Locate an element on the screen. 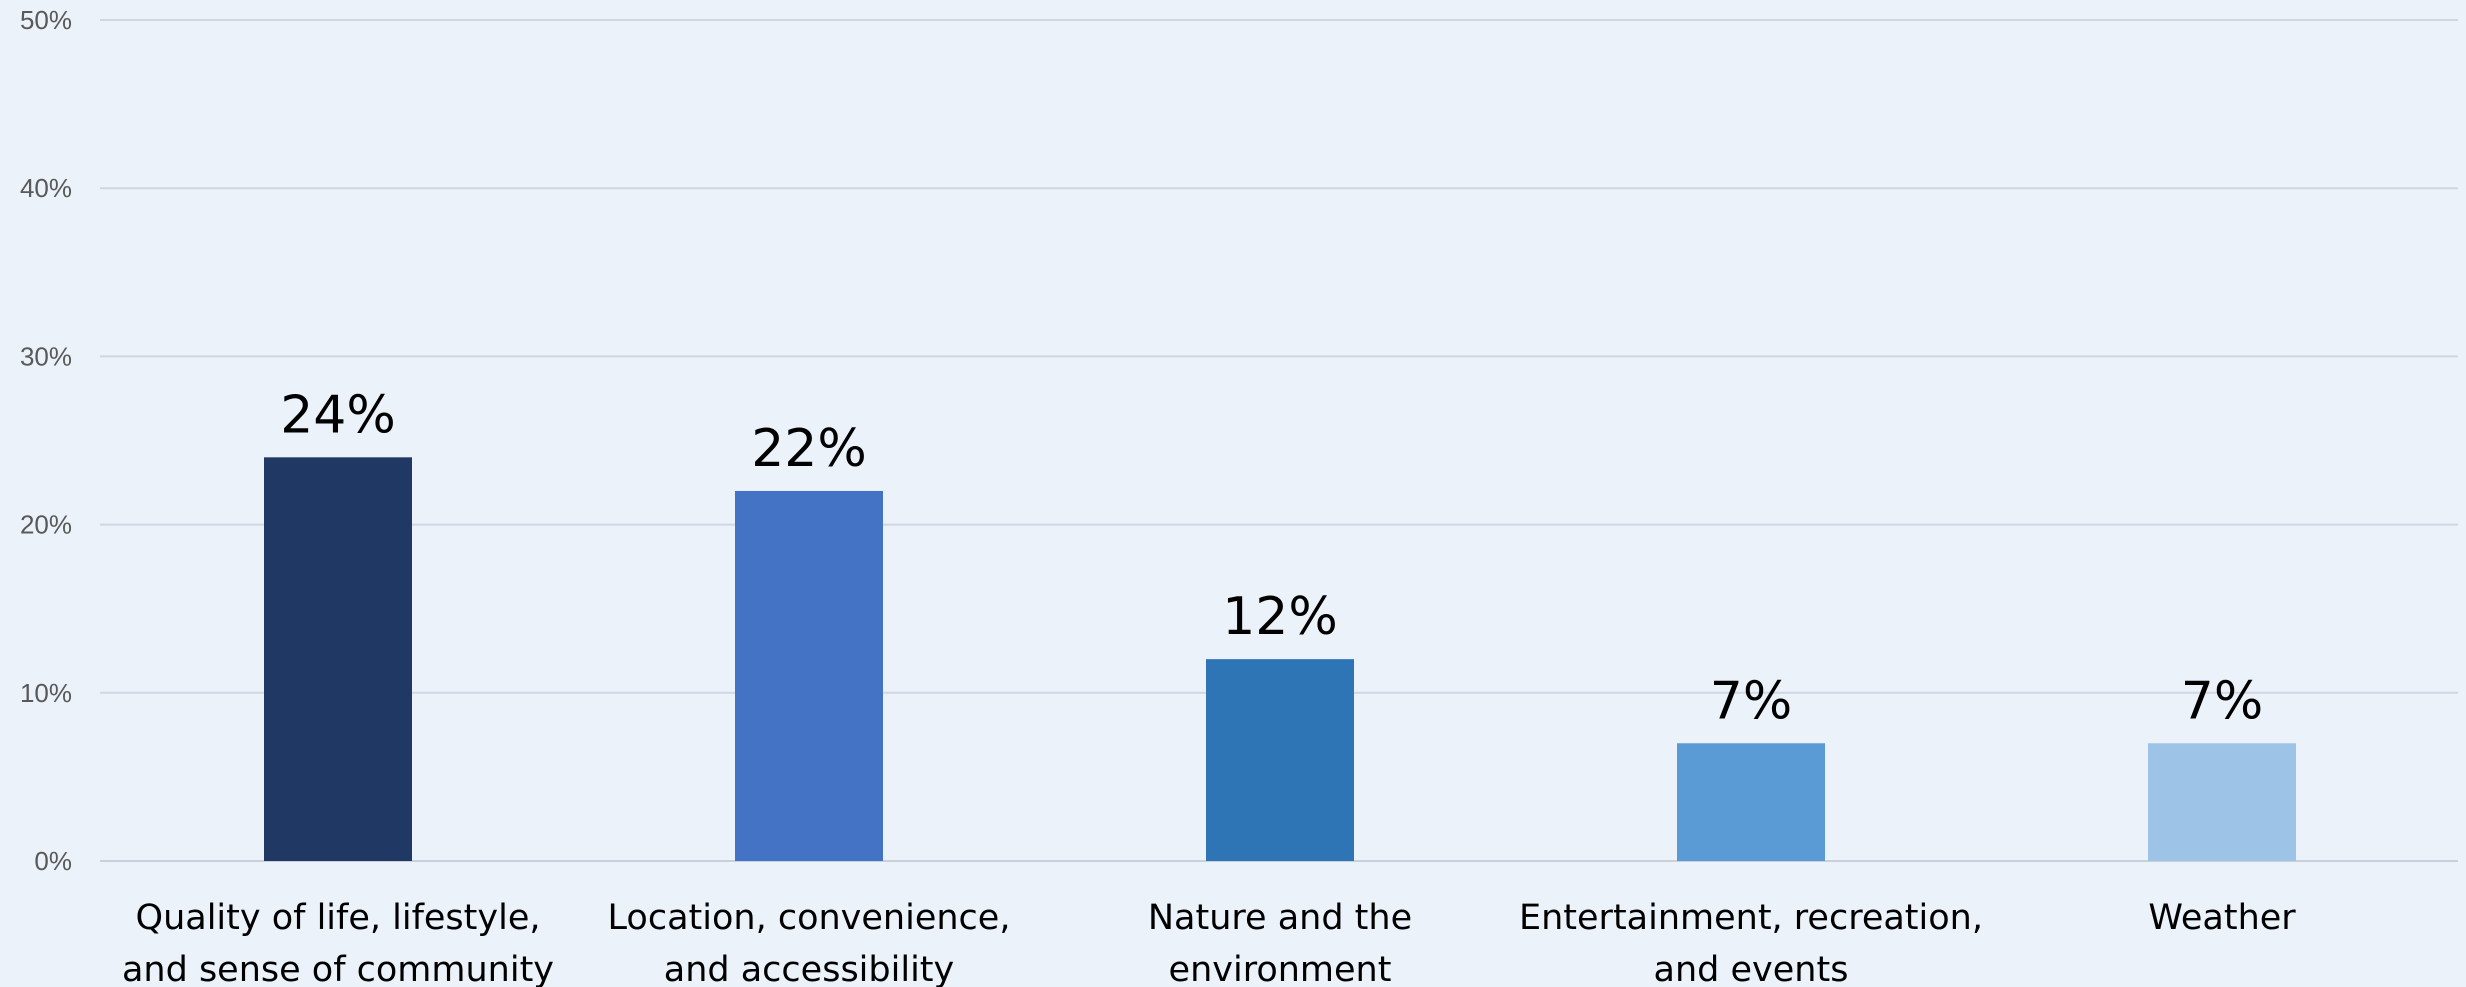 This screenshot has width=2466, height=987. data-label: 12% is located at coordinates (1280, 617).